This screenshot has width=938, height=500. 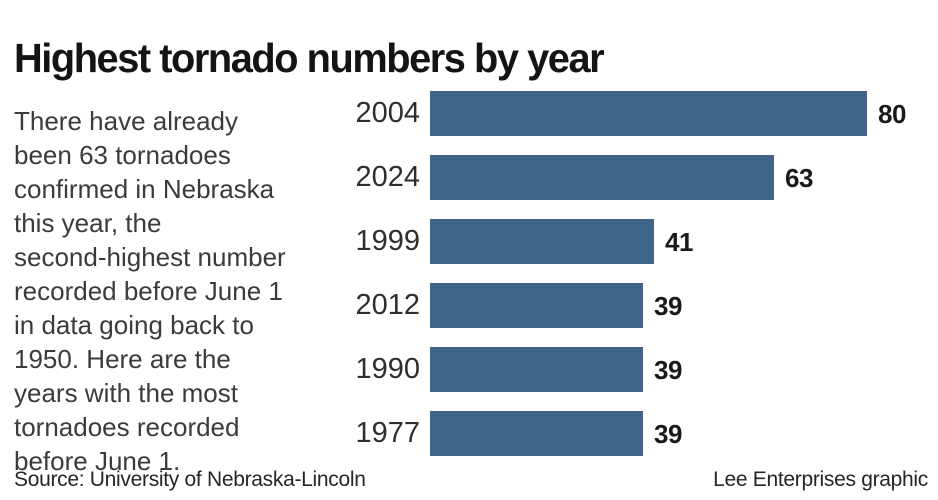 I want to click on bar-1990, so click(x=536, y=369).